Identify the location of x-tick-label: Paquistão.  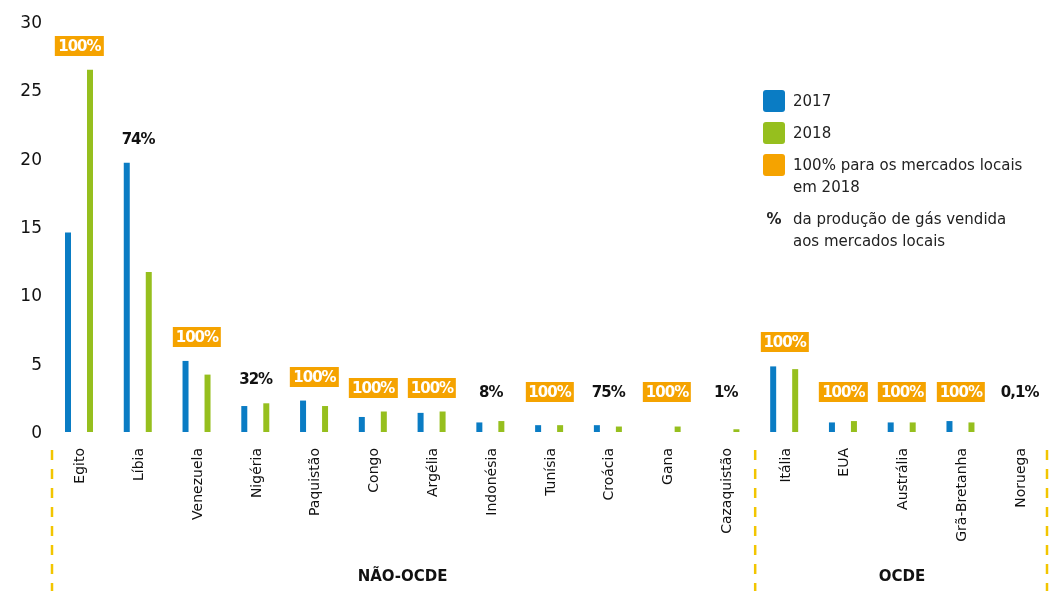
(314, 482).